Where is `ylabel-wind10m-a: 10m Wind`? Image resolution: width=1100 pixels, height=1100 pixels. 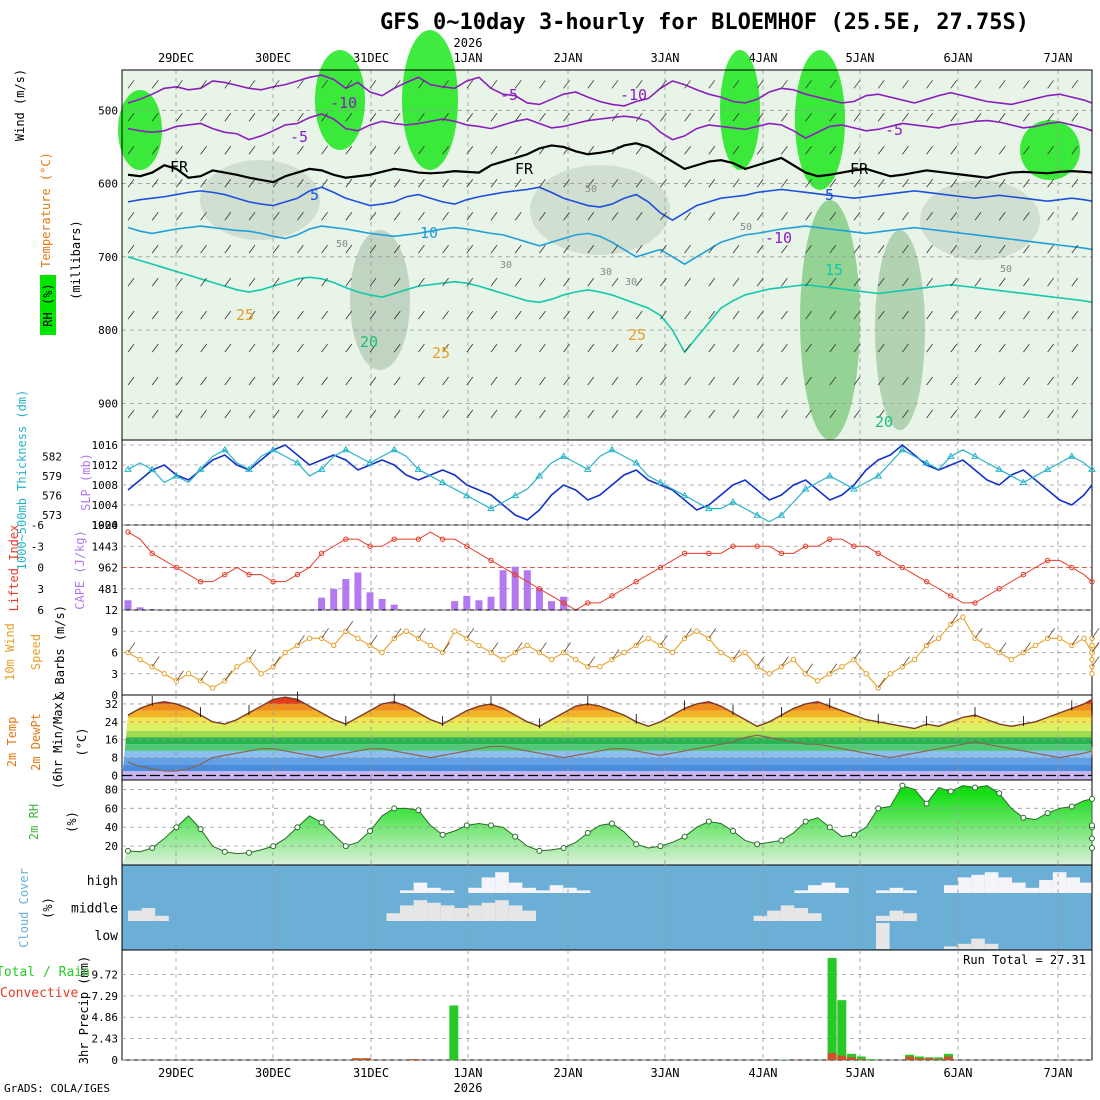 ylabel-wind10m-a: 10m Wind is located at coordinates (10, 652).